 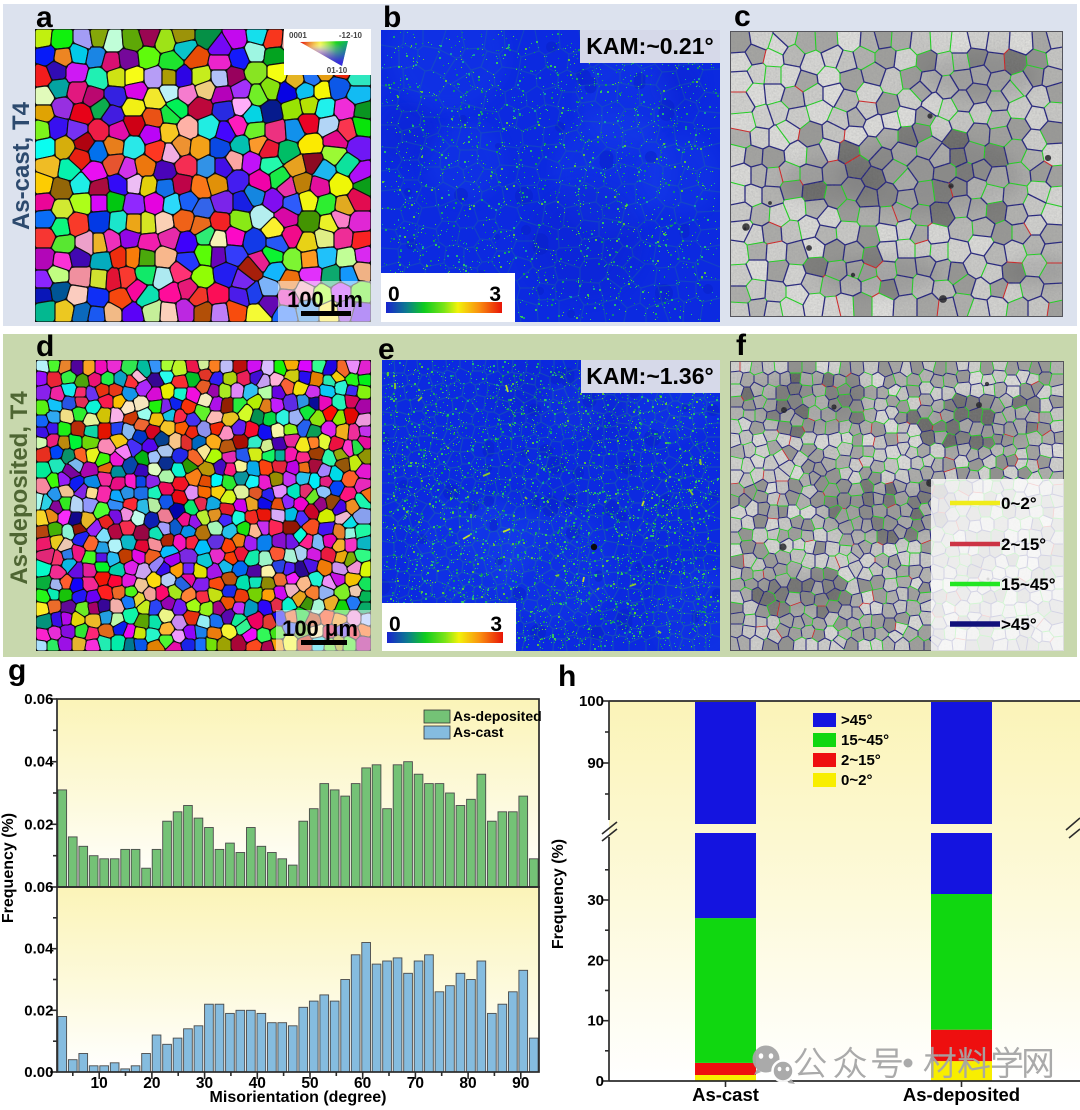 What do you see at coordinates (38, 1072) in the screenshot?
I see `svg-text: 0.00` at bounding box center [38, 1072].